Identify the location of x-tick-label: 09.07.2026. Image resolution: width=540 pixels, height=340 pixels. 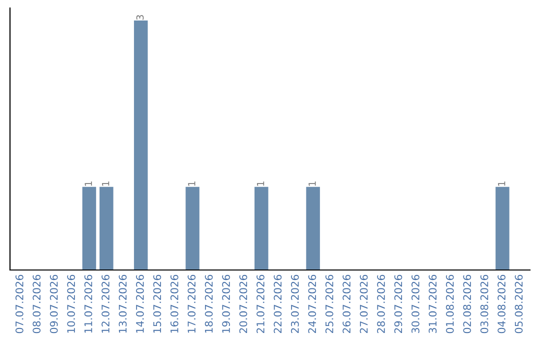
(54, 304).